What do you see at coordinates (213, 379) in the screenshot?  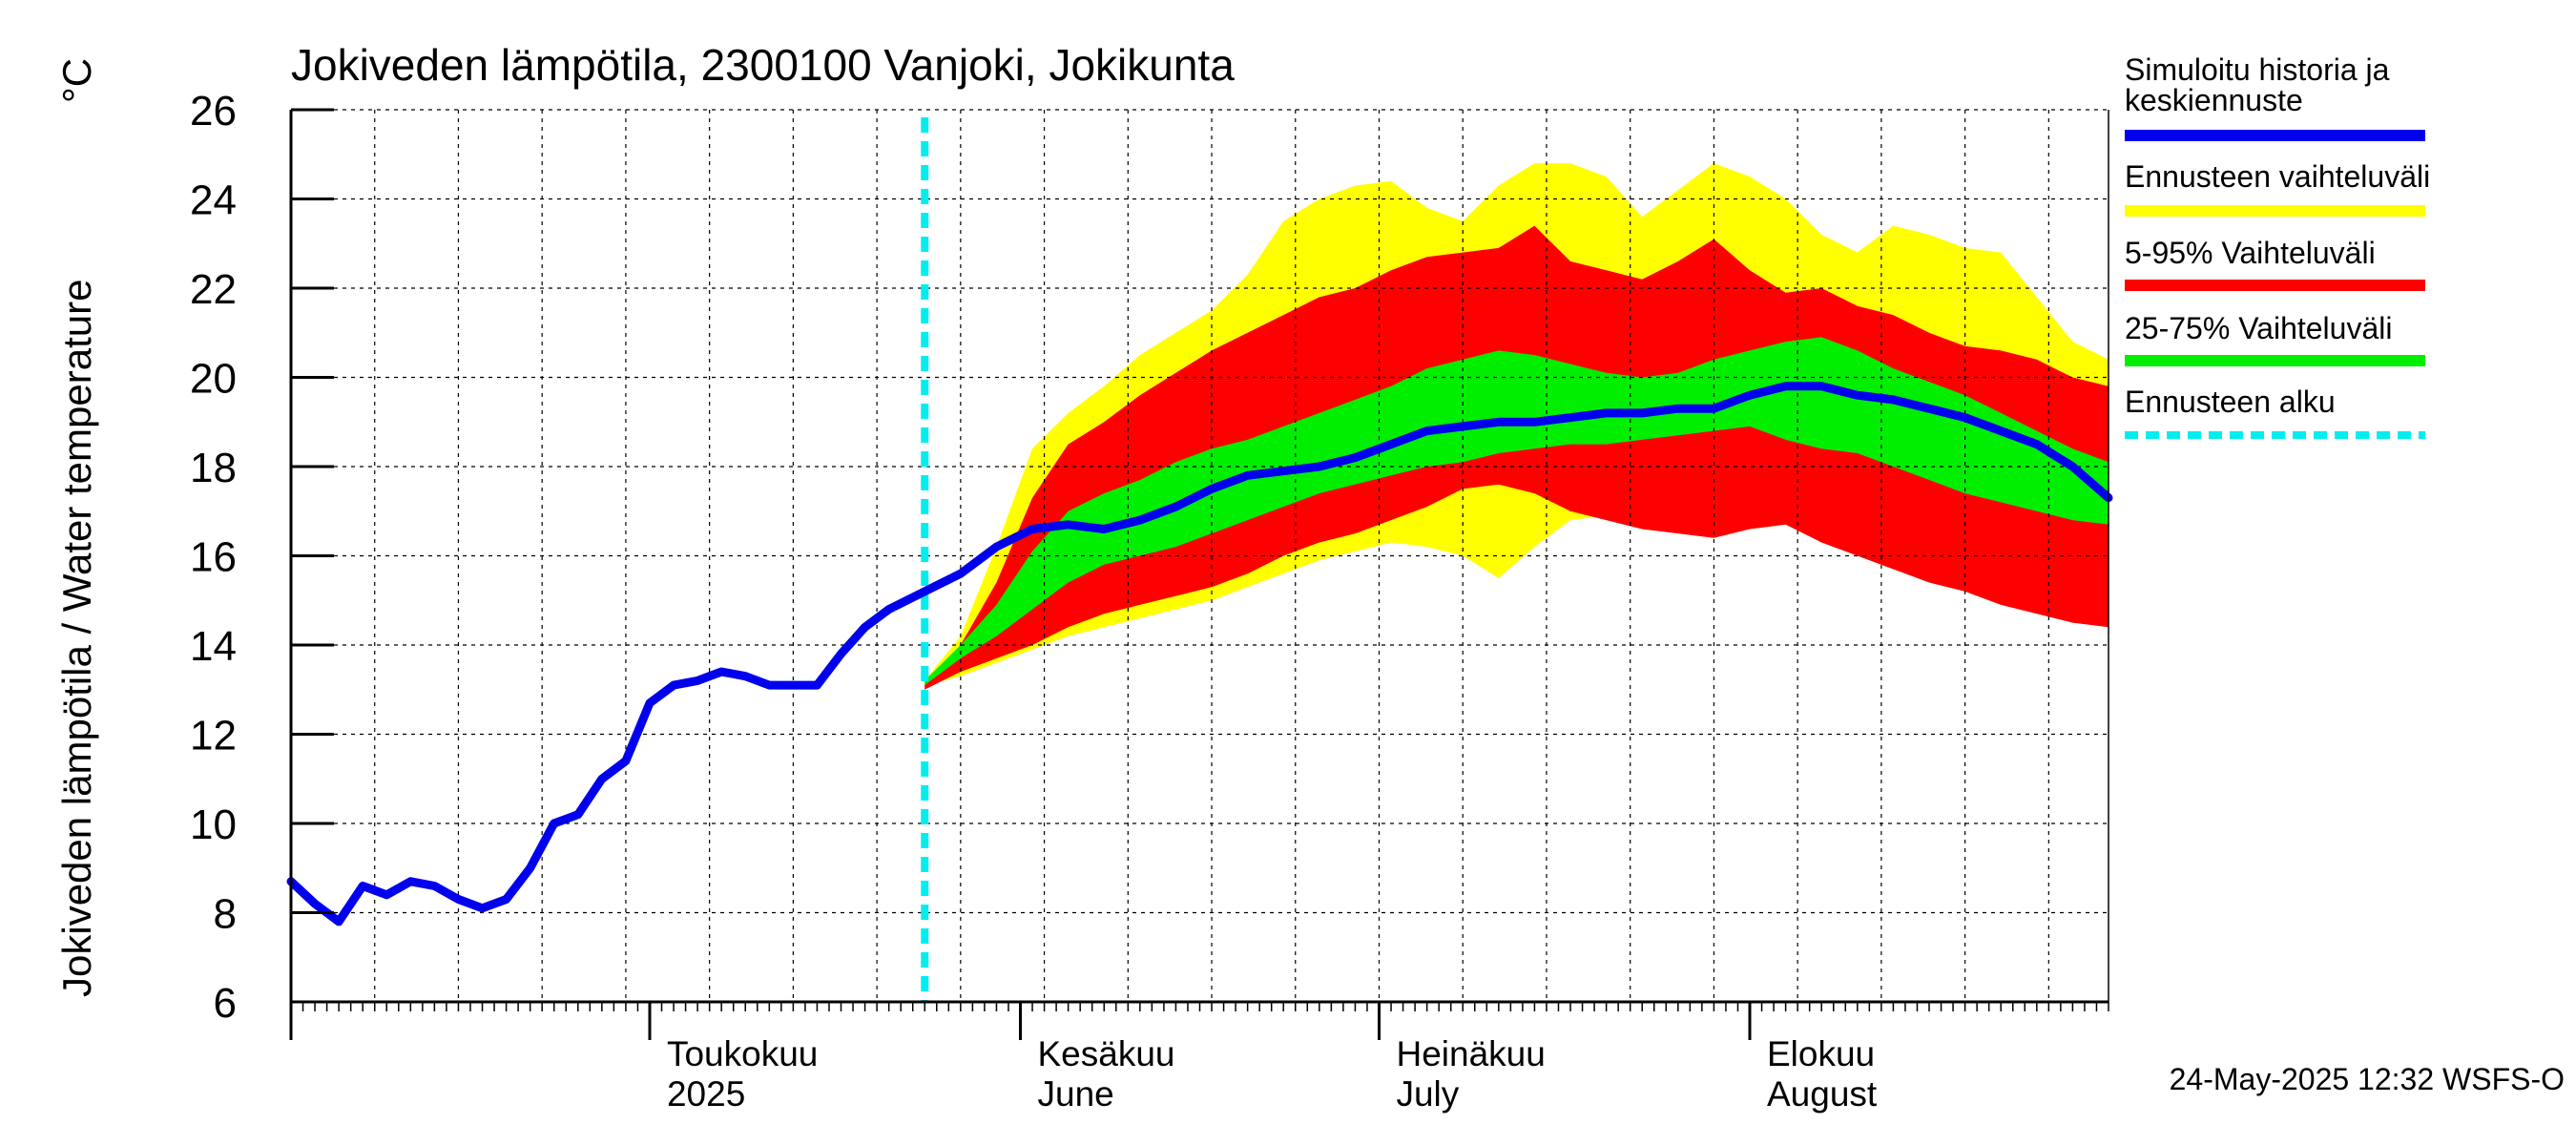 I see `y-tick-label: 20` at bounding box center [213, 379].